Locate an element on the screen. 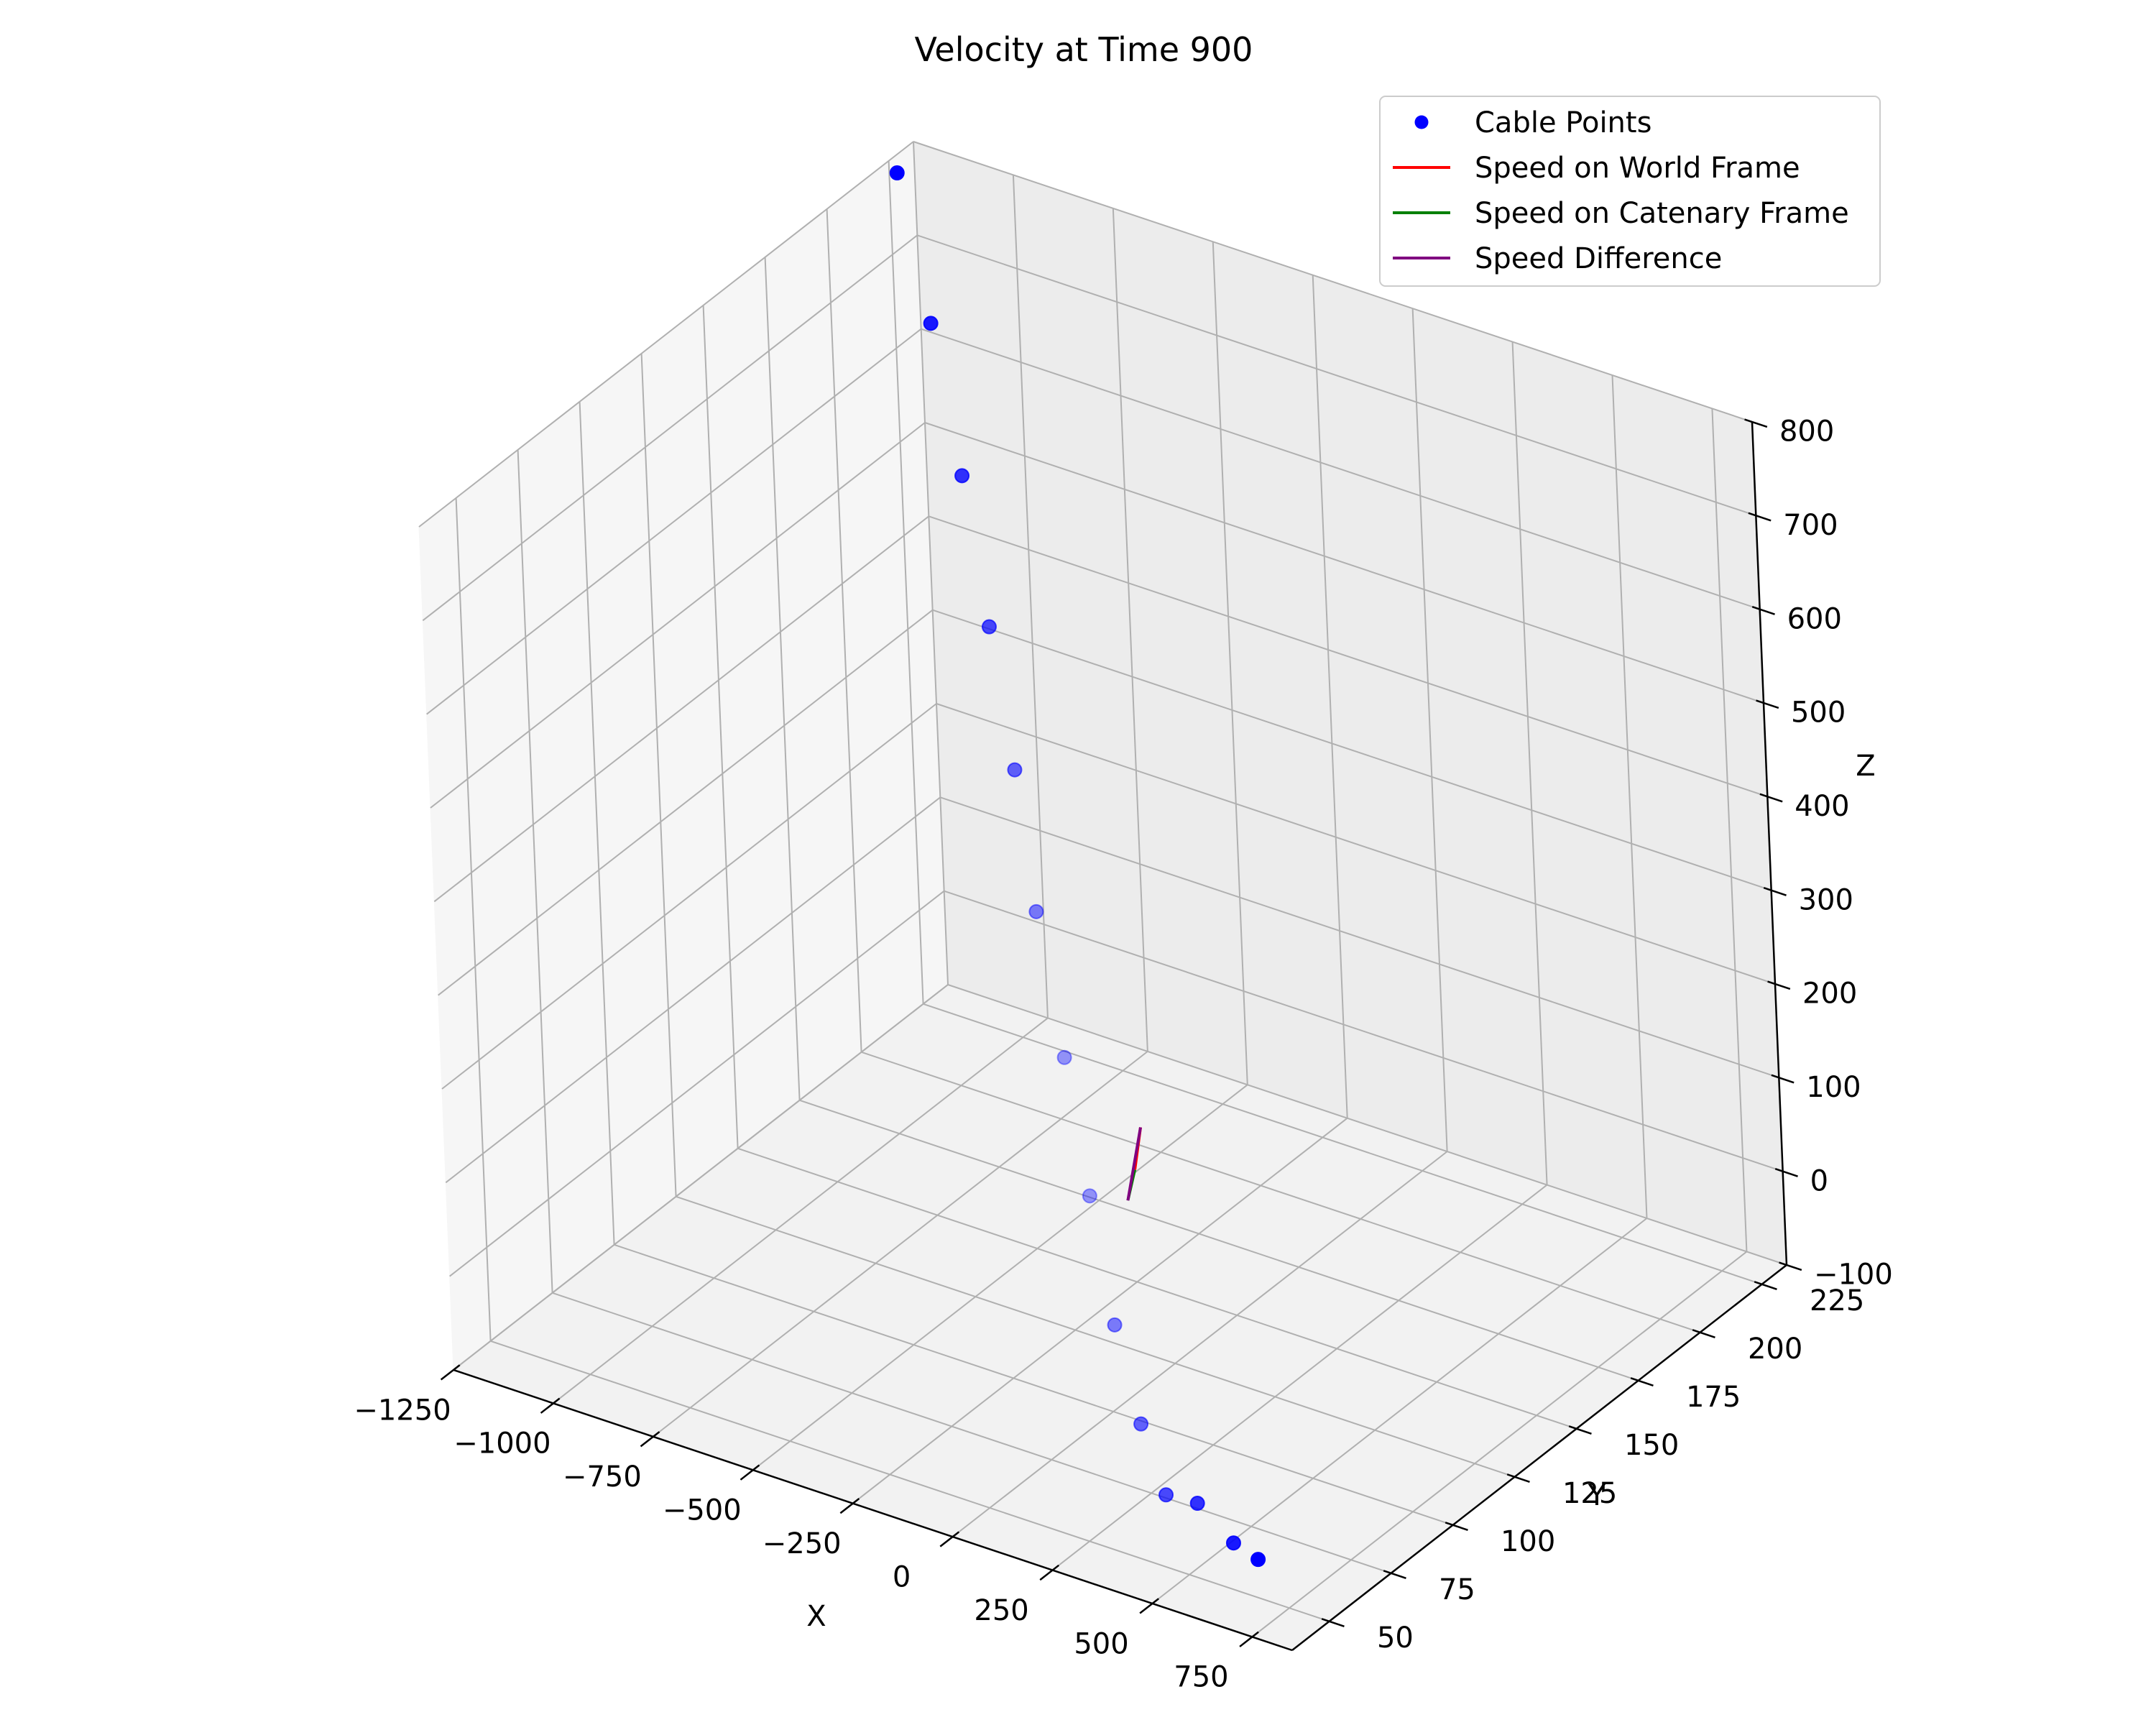 The height and width of the screenshot is (1725, 2156). z-axis-line is located at coordinates (1770, 843).